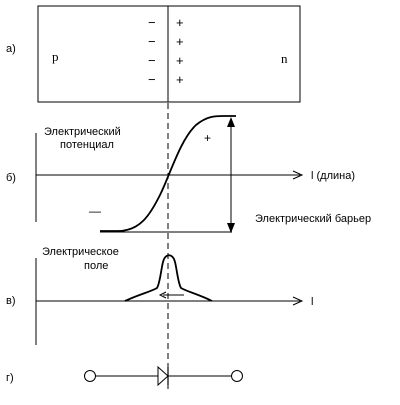 This screenshot has height=405, width=400. I want to click on space-charge-region: − + − + − + − +, so click(166, 51).